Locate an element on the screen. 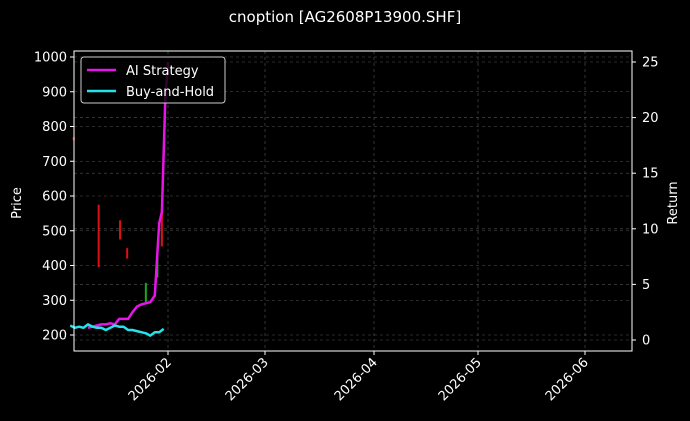  price-axis: 200 300 400 500 600 700 800 900 1000 is located at coordinates (54, 197).